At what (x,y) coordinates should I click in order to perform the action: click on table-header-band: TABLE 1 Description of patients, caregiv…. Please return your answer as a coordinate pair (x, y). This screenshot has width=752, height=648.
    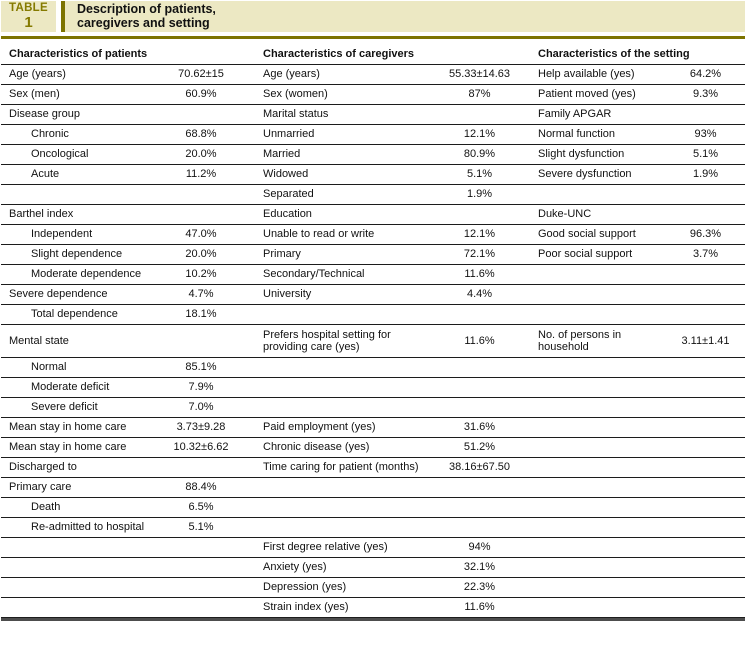
    Looking at the image, I should click on (373, 16).